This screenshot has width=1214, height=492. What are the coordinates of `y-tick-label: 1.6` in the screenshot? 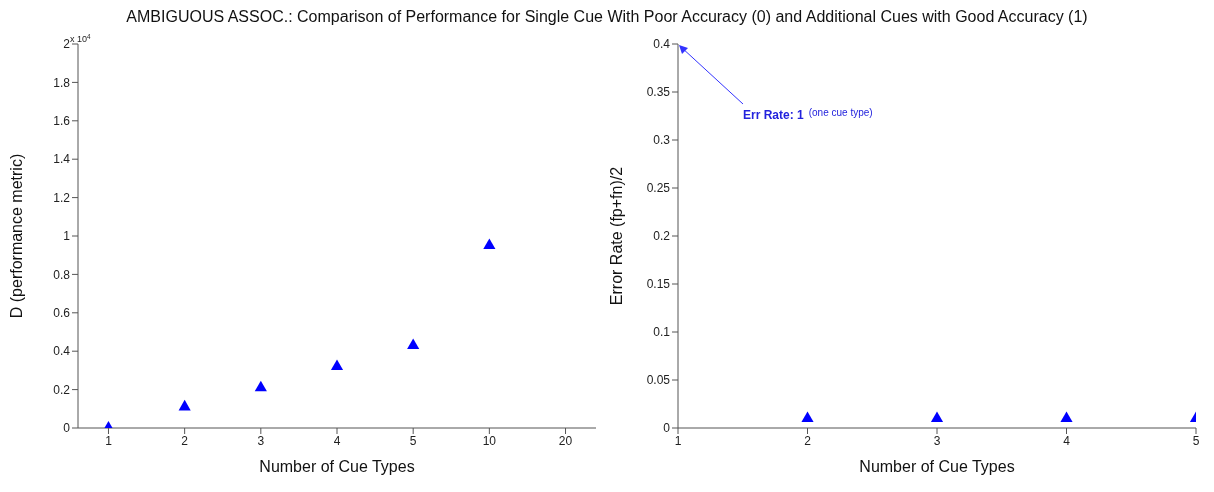 It's located at (62, 121).